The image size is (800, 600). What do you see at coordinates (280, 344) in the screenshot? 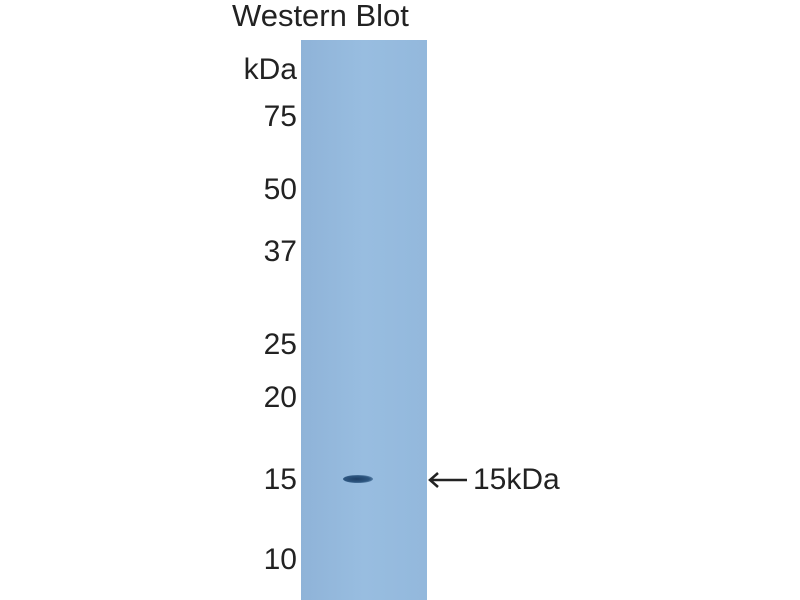
I see `marker-25: 25` at bounding box center [280, 344].